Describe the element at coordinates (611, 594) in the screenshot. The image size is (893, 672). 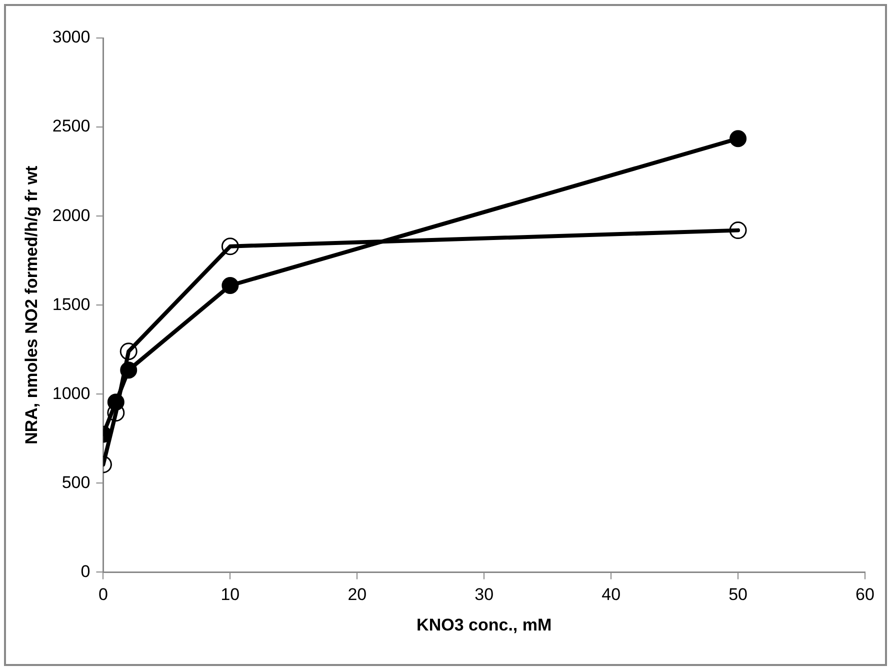
I see `x-tick-label: 40` at that location.